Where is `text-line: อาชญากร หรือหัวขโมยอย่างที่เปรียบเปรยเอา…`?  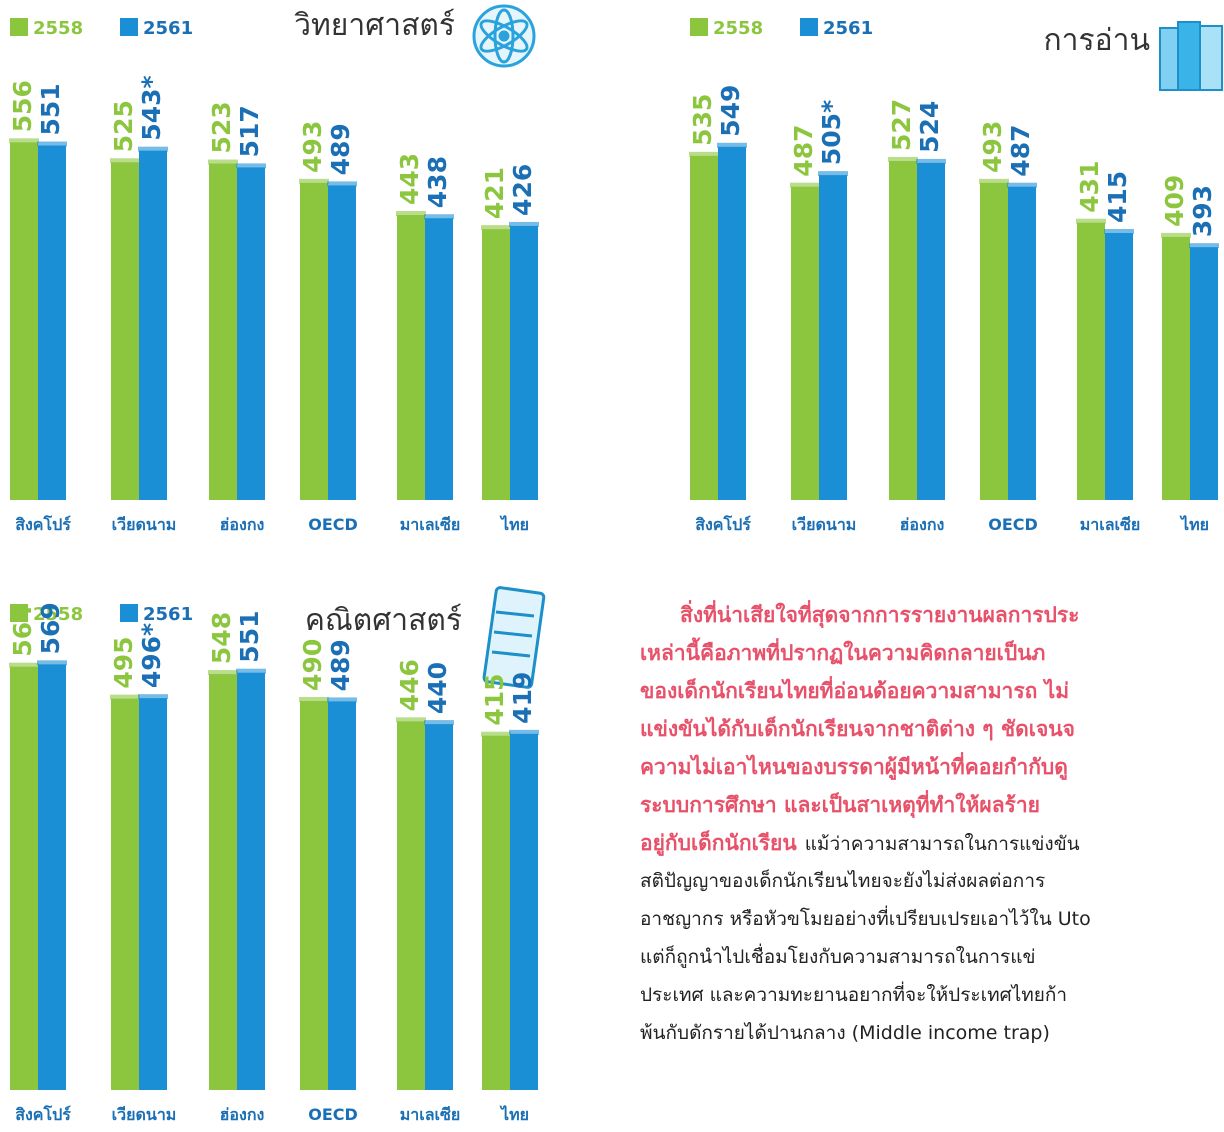
text-line: อาชญากร หรือหัวขโมยอย่างที่เปรียบเปรยเอา… is located at coordinates (932, 919).